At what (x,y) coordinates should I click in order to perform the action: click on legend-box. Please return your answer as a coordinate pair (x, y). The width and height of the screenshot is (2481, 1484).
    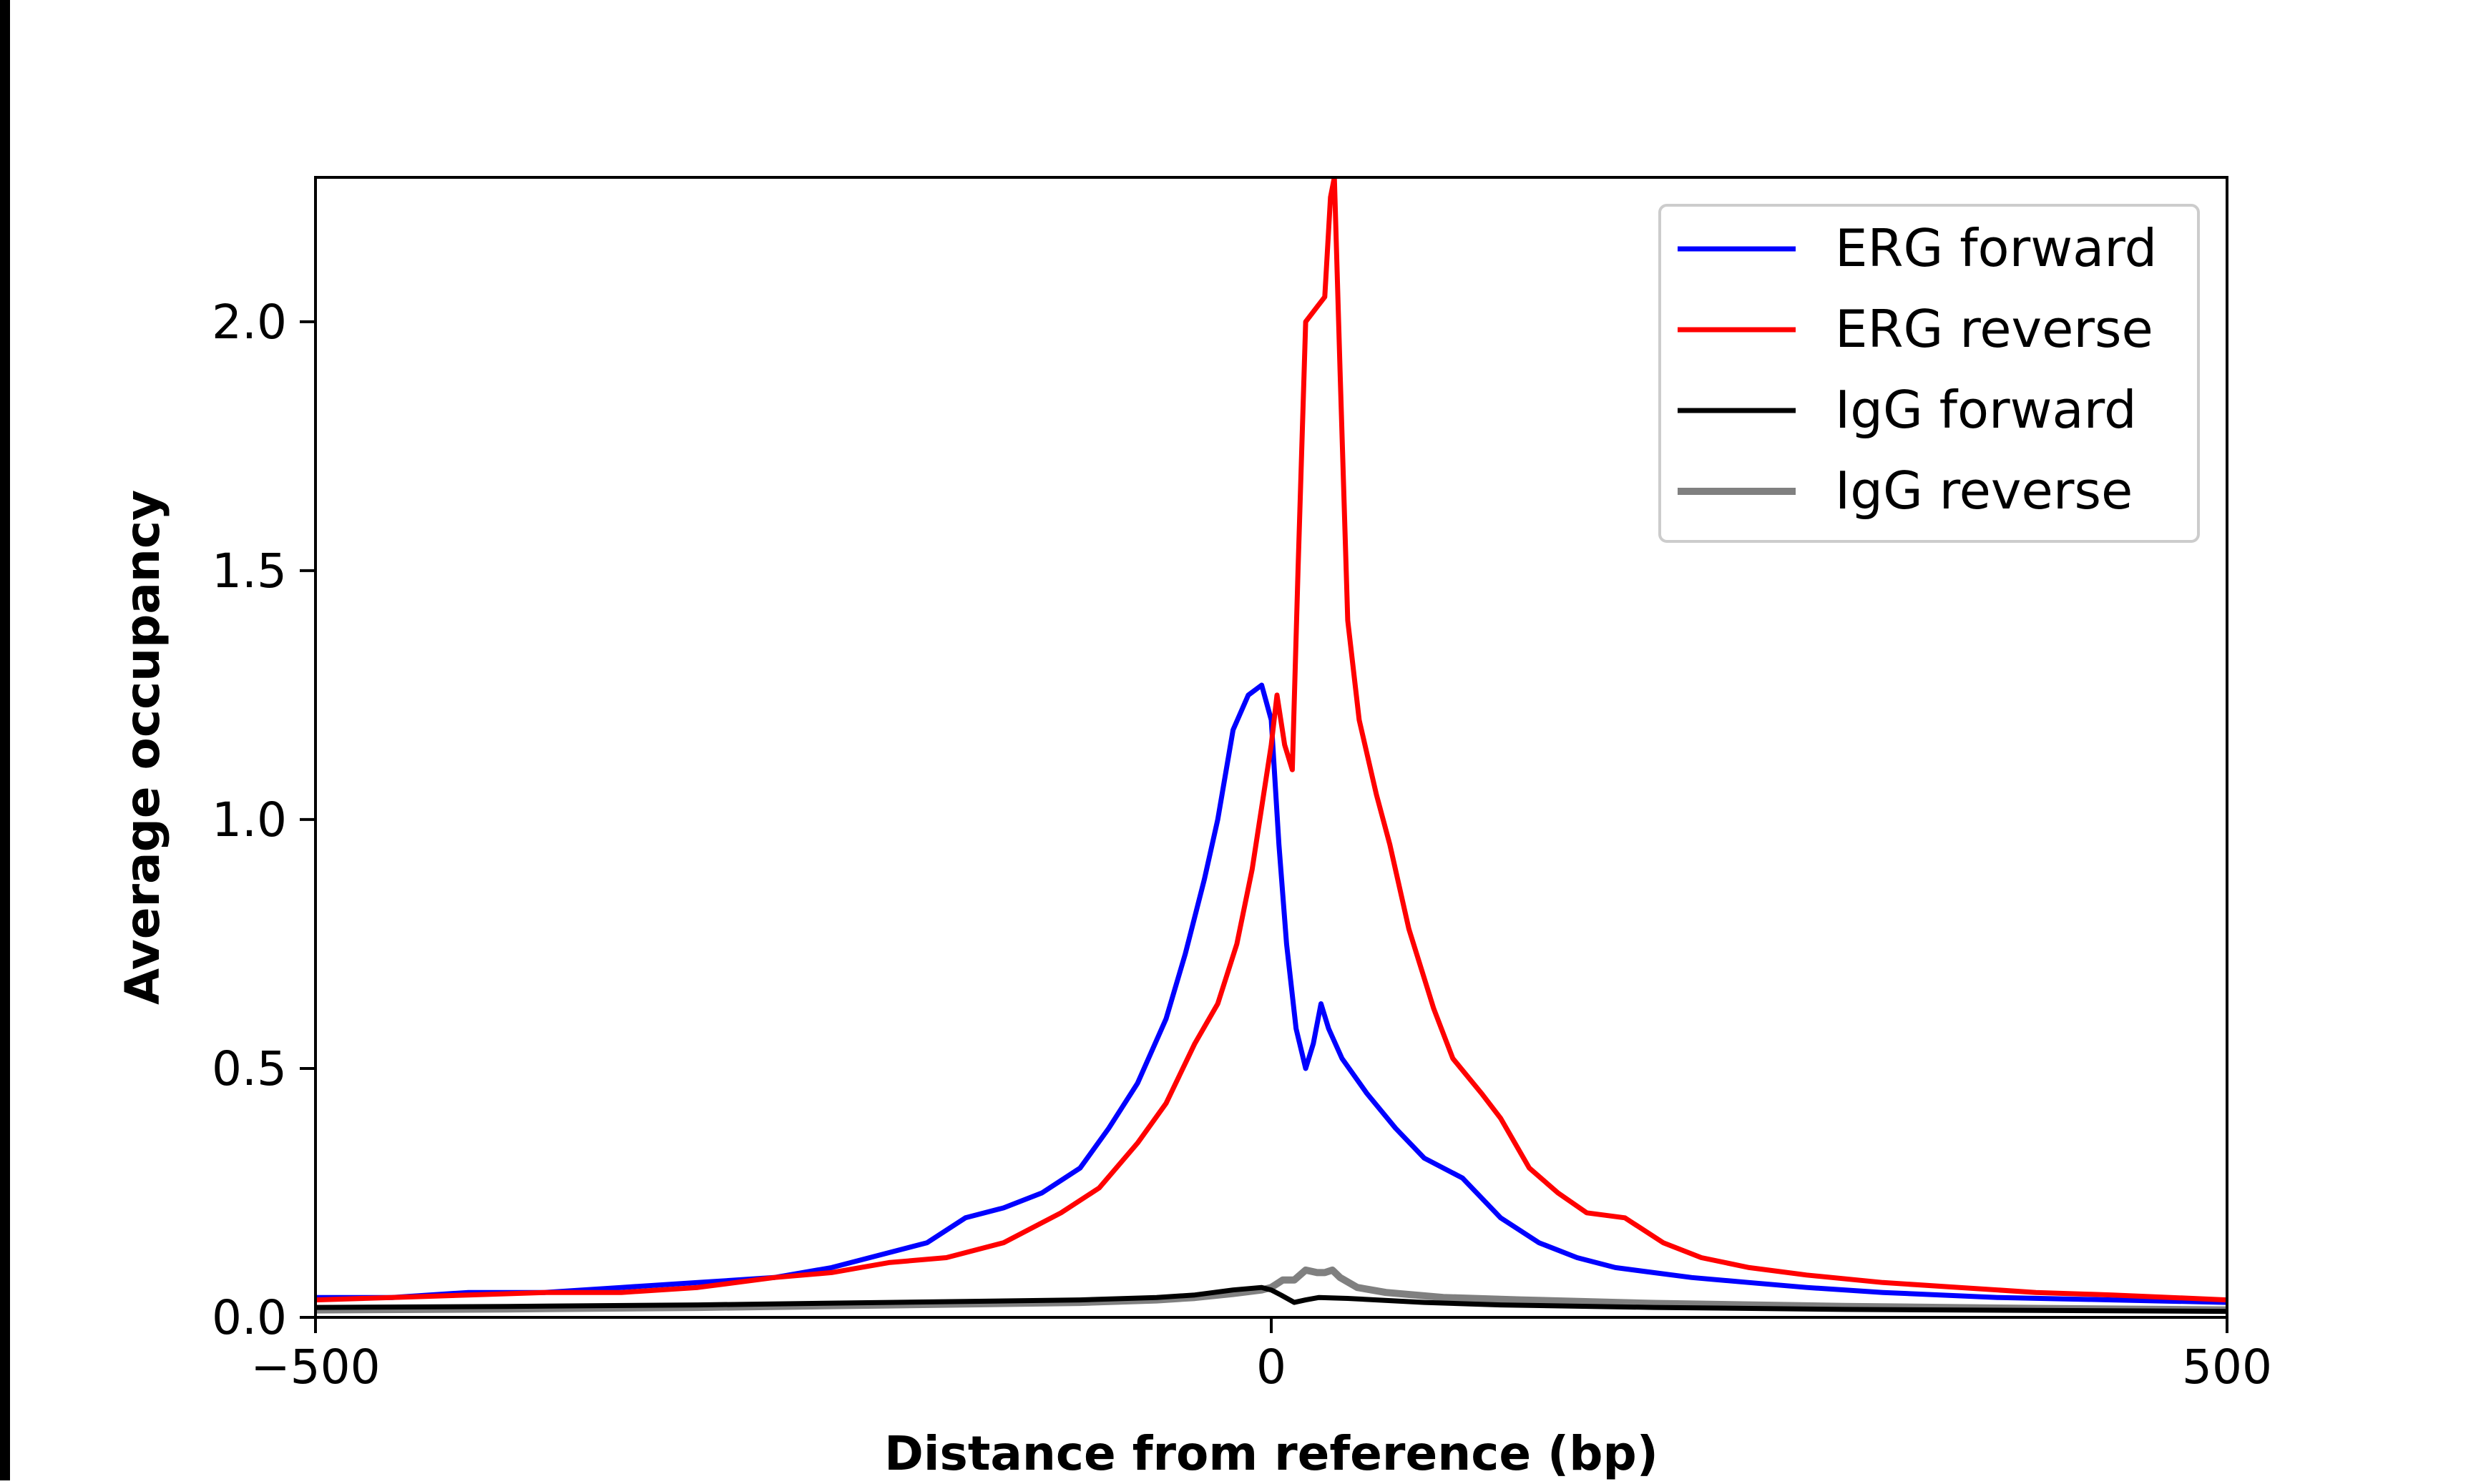
    Looking at the image, I should click on (1929, 374).